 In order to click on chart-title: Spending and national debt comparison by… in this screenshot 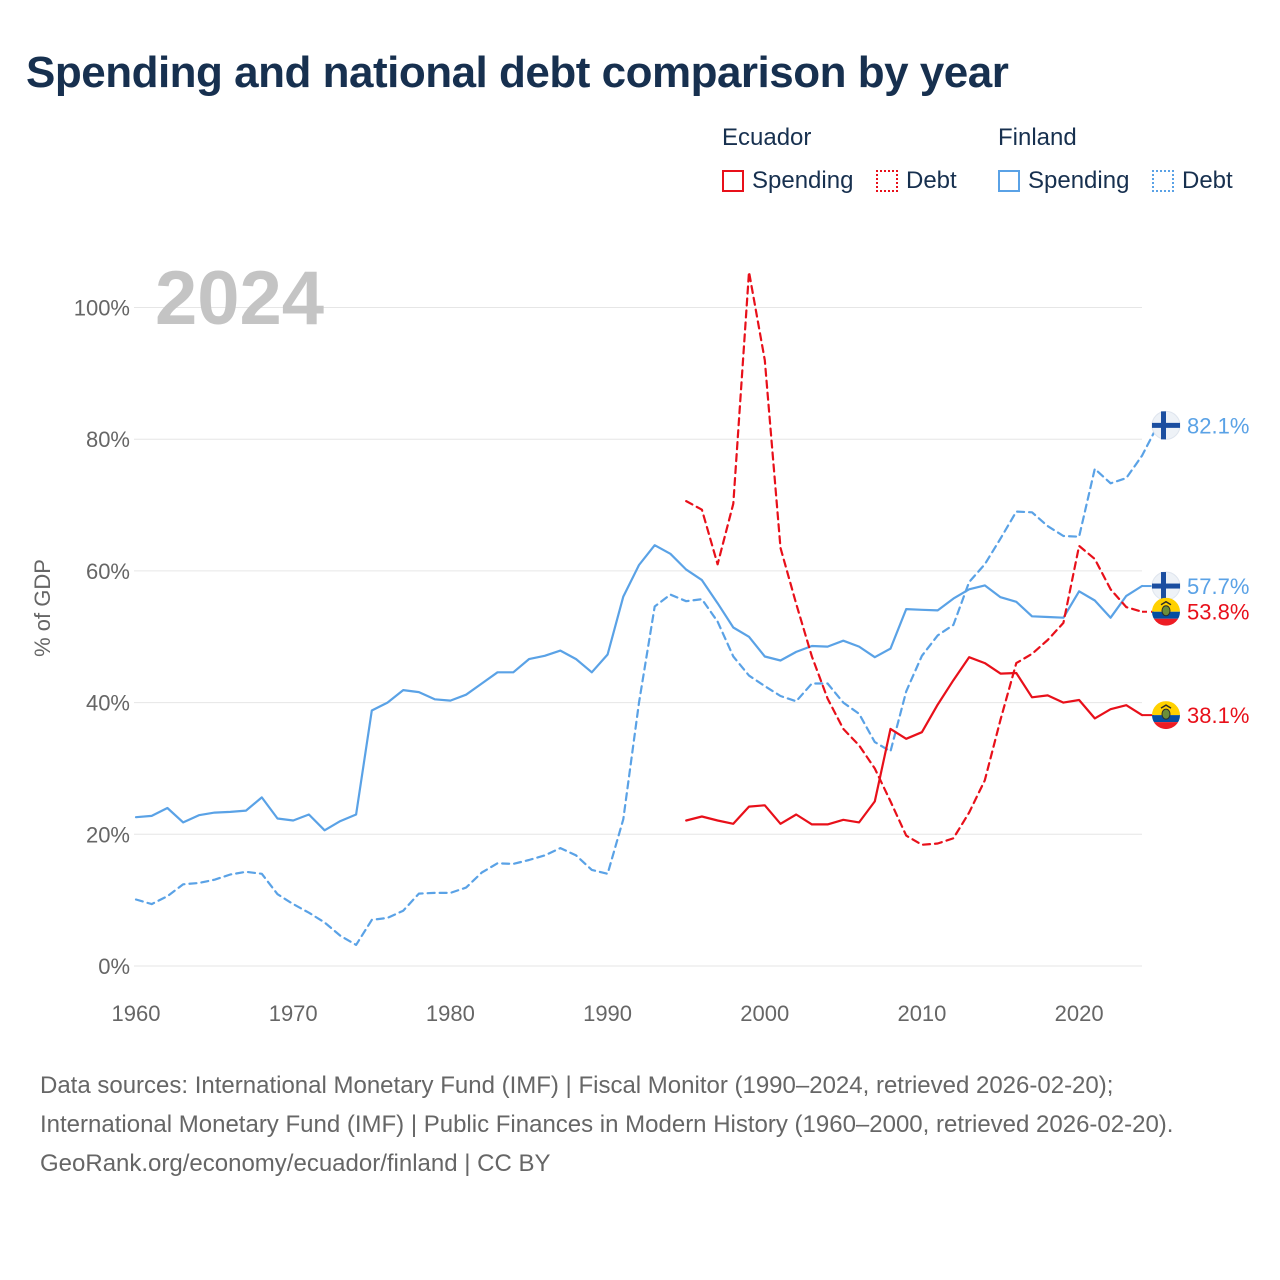, I will do `click(517, 72)`.